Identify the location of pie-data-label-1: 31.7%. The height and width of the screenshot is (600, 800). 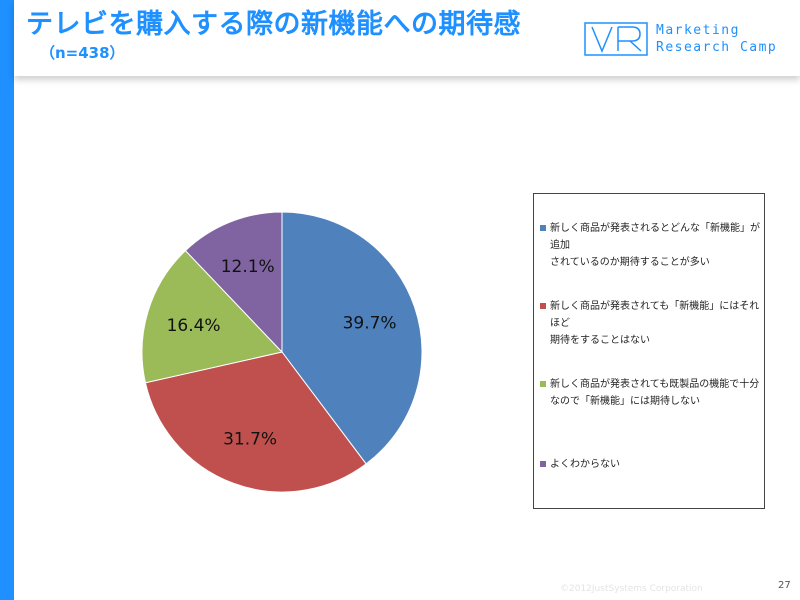
(250, 440).